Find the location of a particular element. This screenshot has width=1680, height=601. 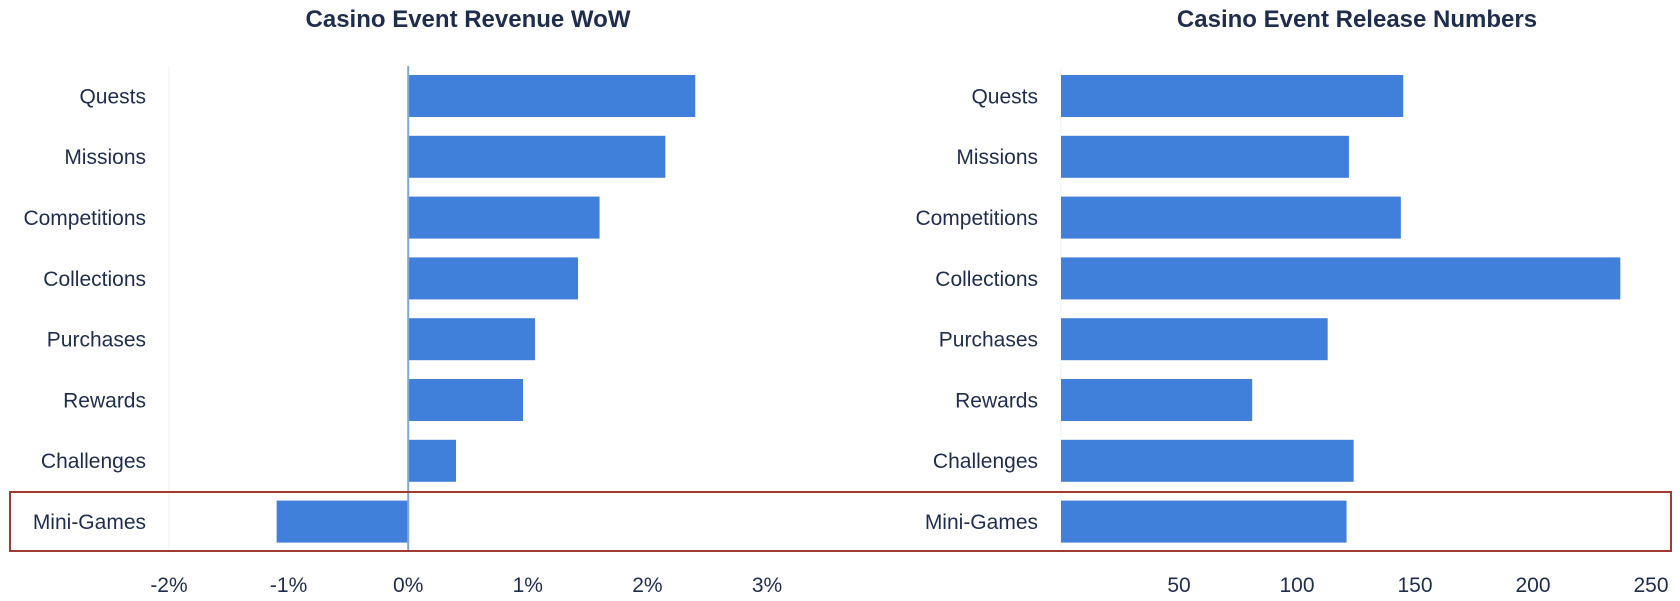

revenue-x-tick-label: 3% is located at coordinates (767, 585).